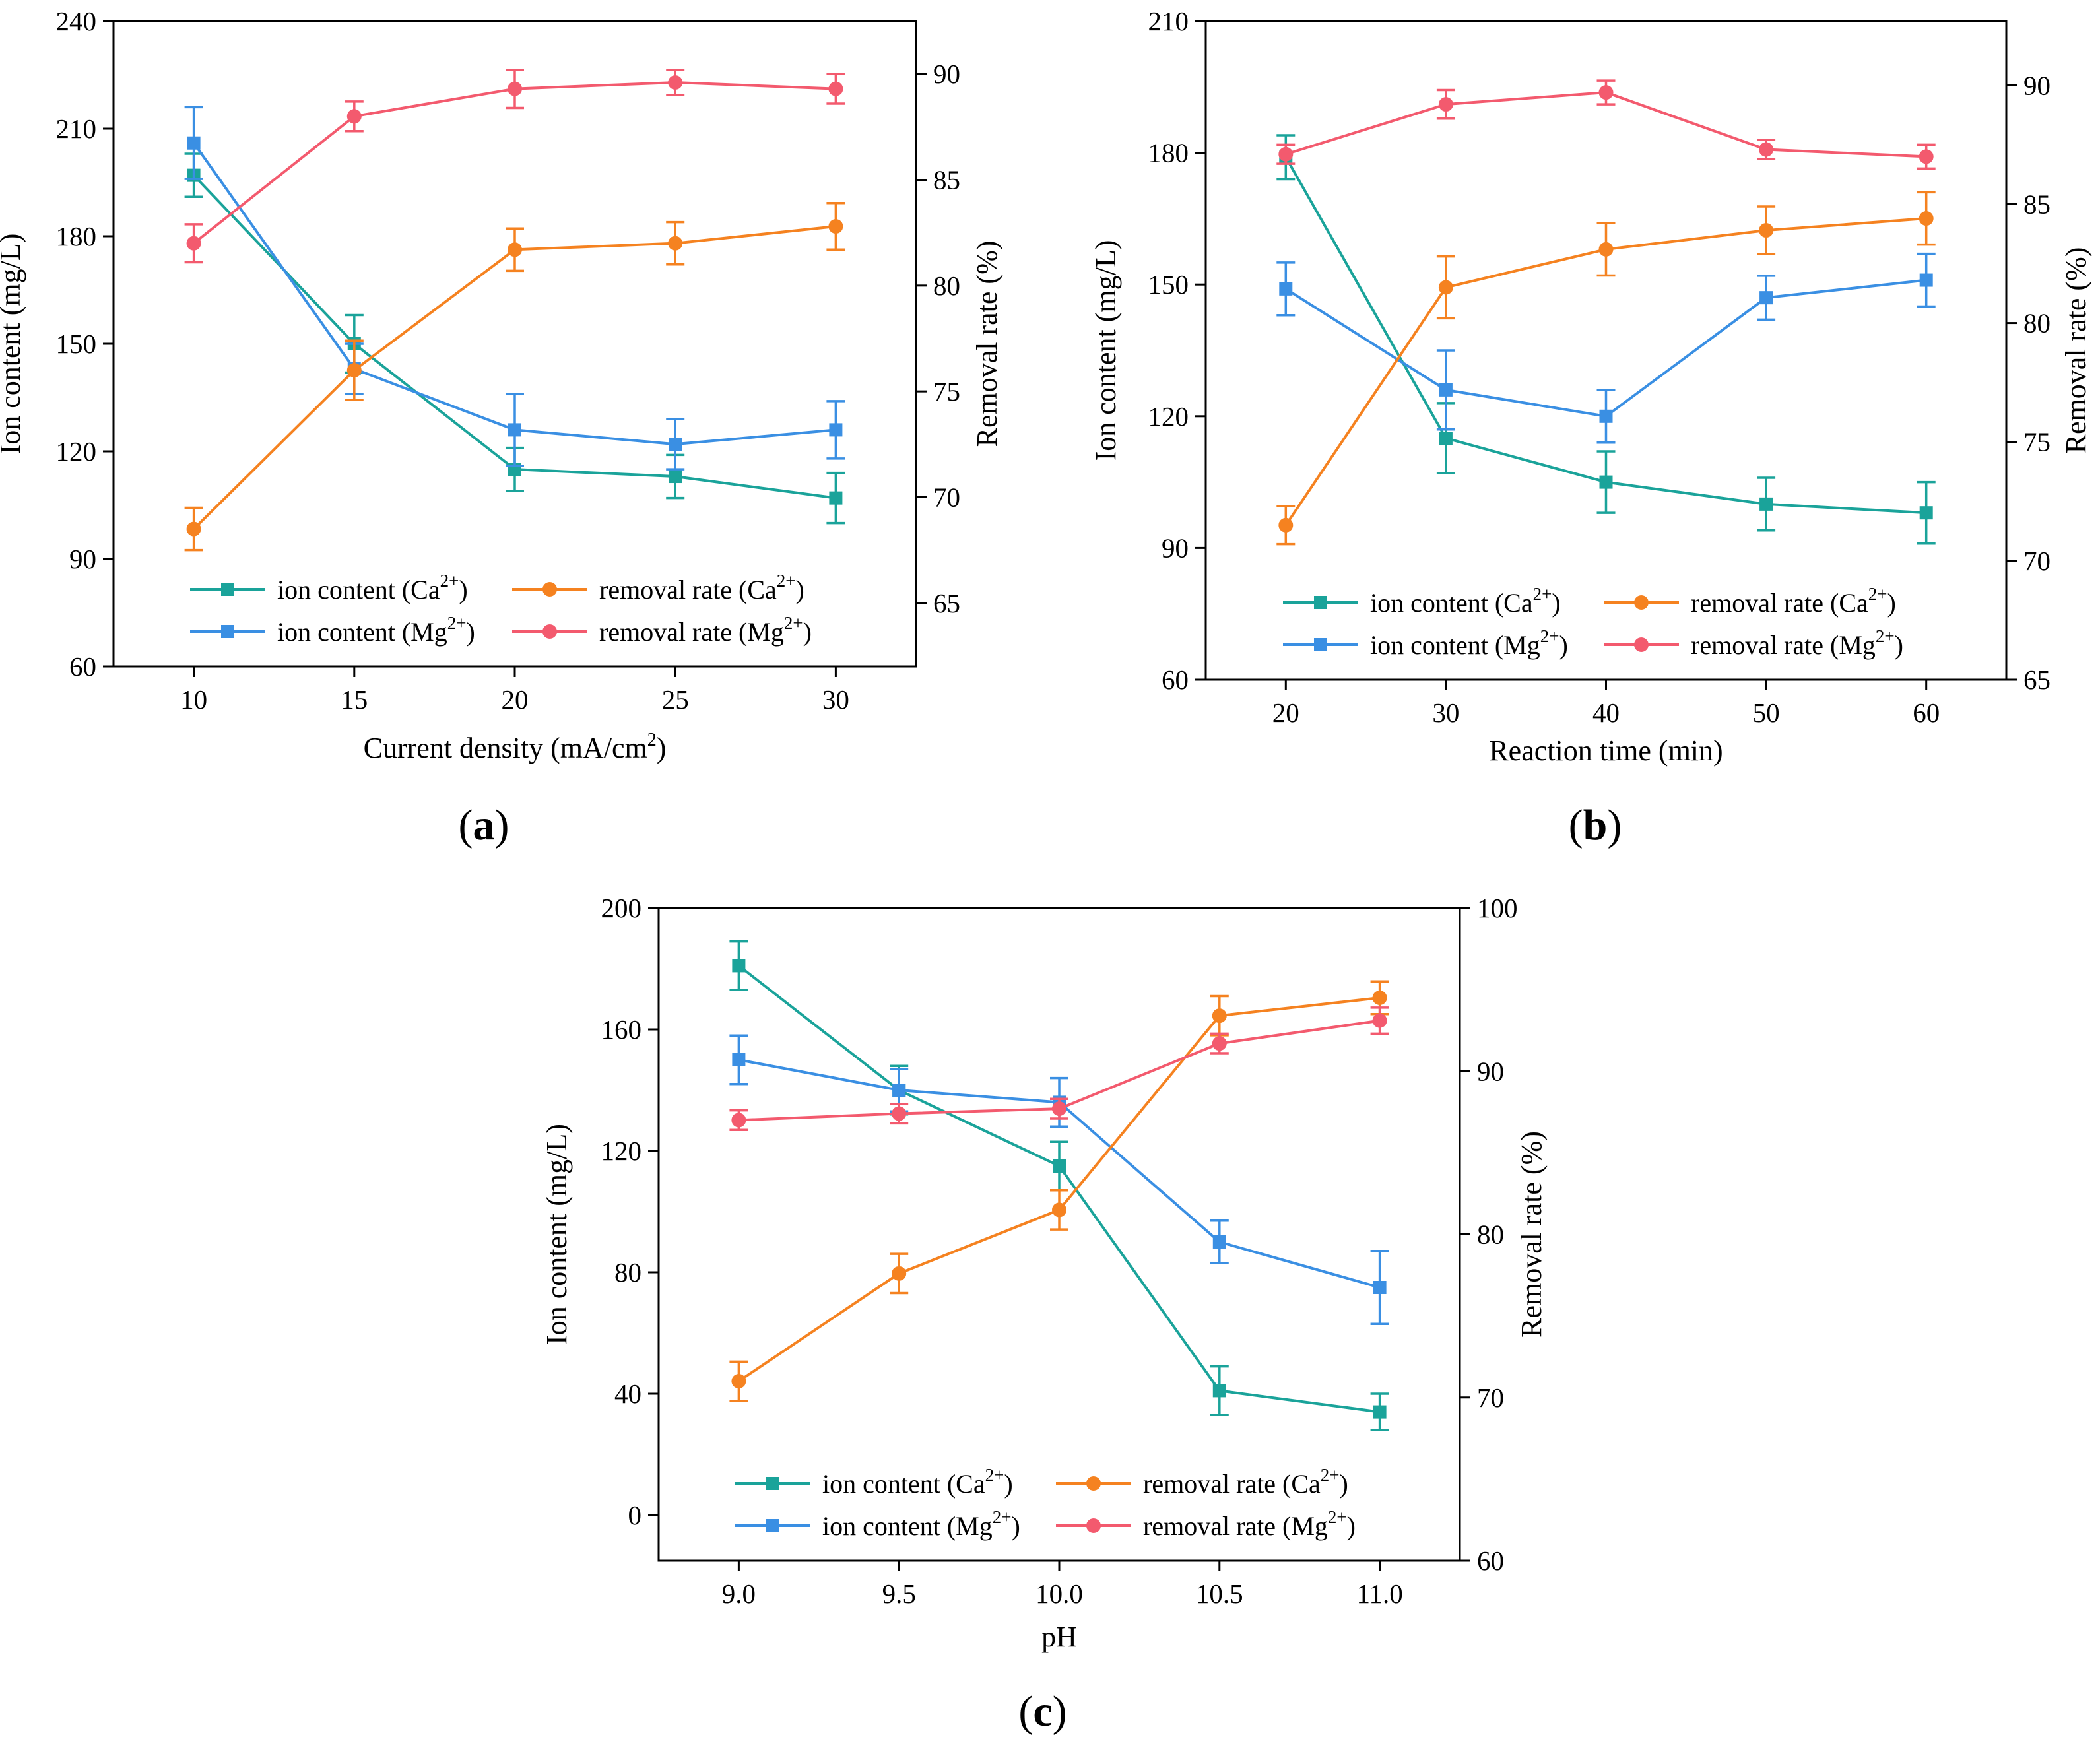 The image size is (2100, 1756). Describe the element at coordinates (484, 825) in the screenshot. I see `panel-label-letter: a` at that location.